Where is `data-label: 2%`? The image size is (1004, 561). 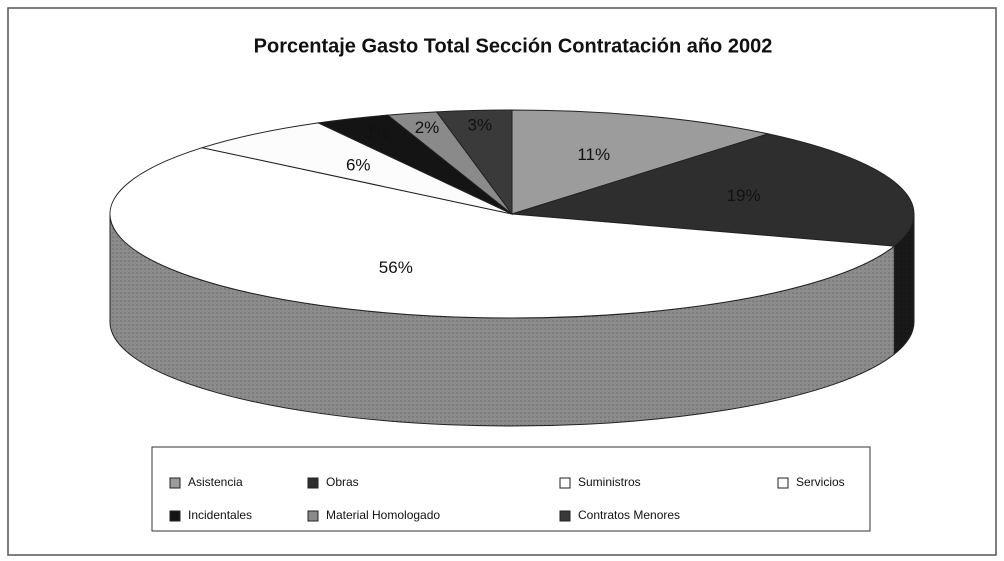
data-label: 2% is located at coordinates (427, 127).